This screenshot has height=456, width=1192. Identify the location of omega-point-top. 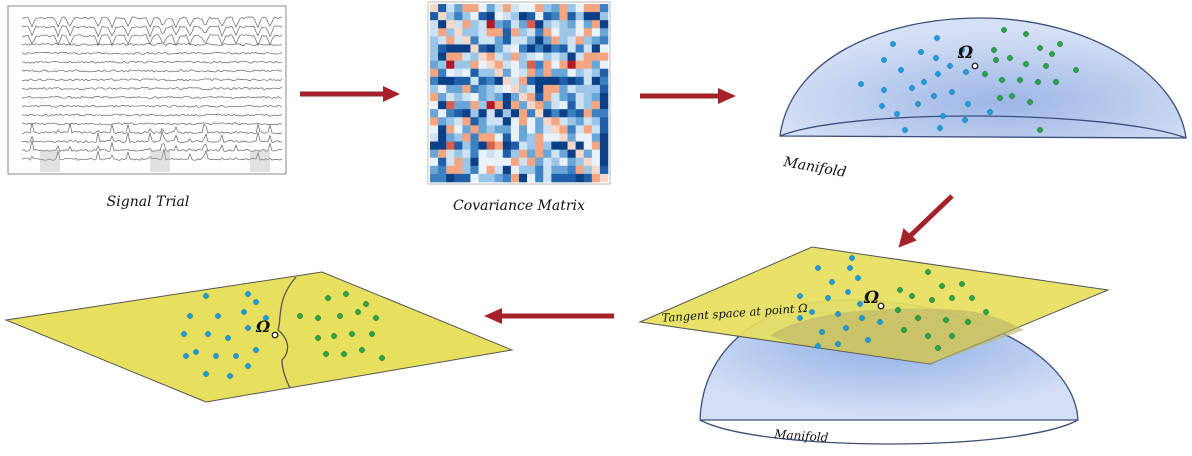
(975, 66).